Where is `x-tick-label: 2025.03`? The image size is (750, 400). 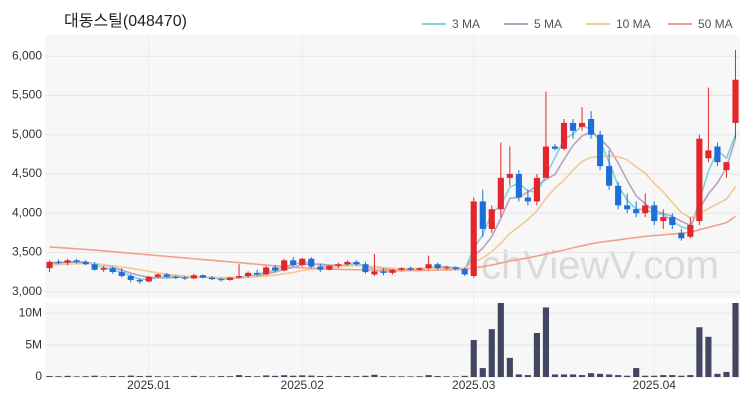 x-tick-label: 2025.03 is located at coordinates (474, 385).